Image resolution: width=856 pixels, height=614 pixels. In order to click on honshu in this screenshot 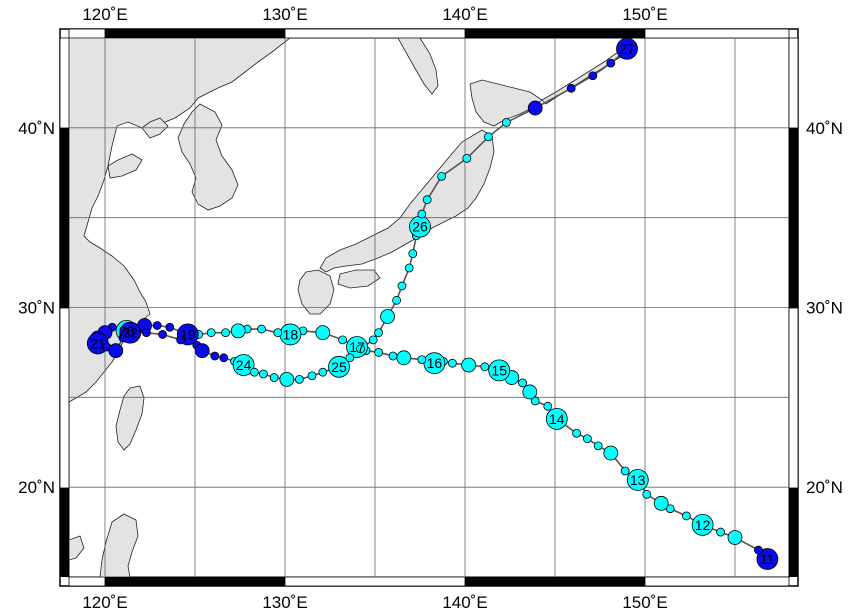, I will do `click(407, 201)`.